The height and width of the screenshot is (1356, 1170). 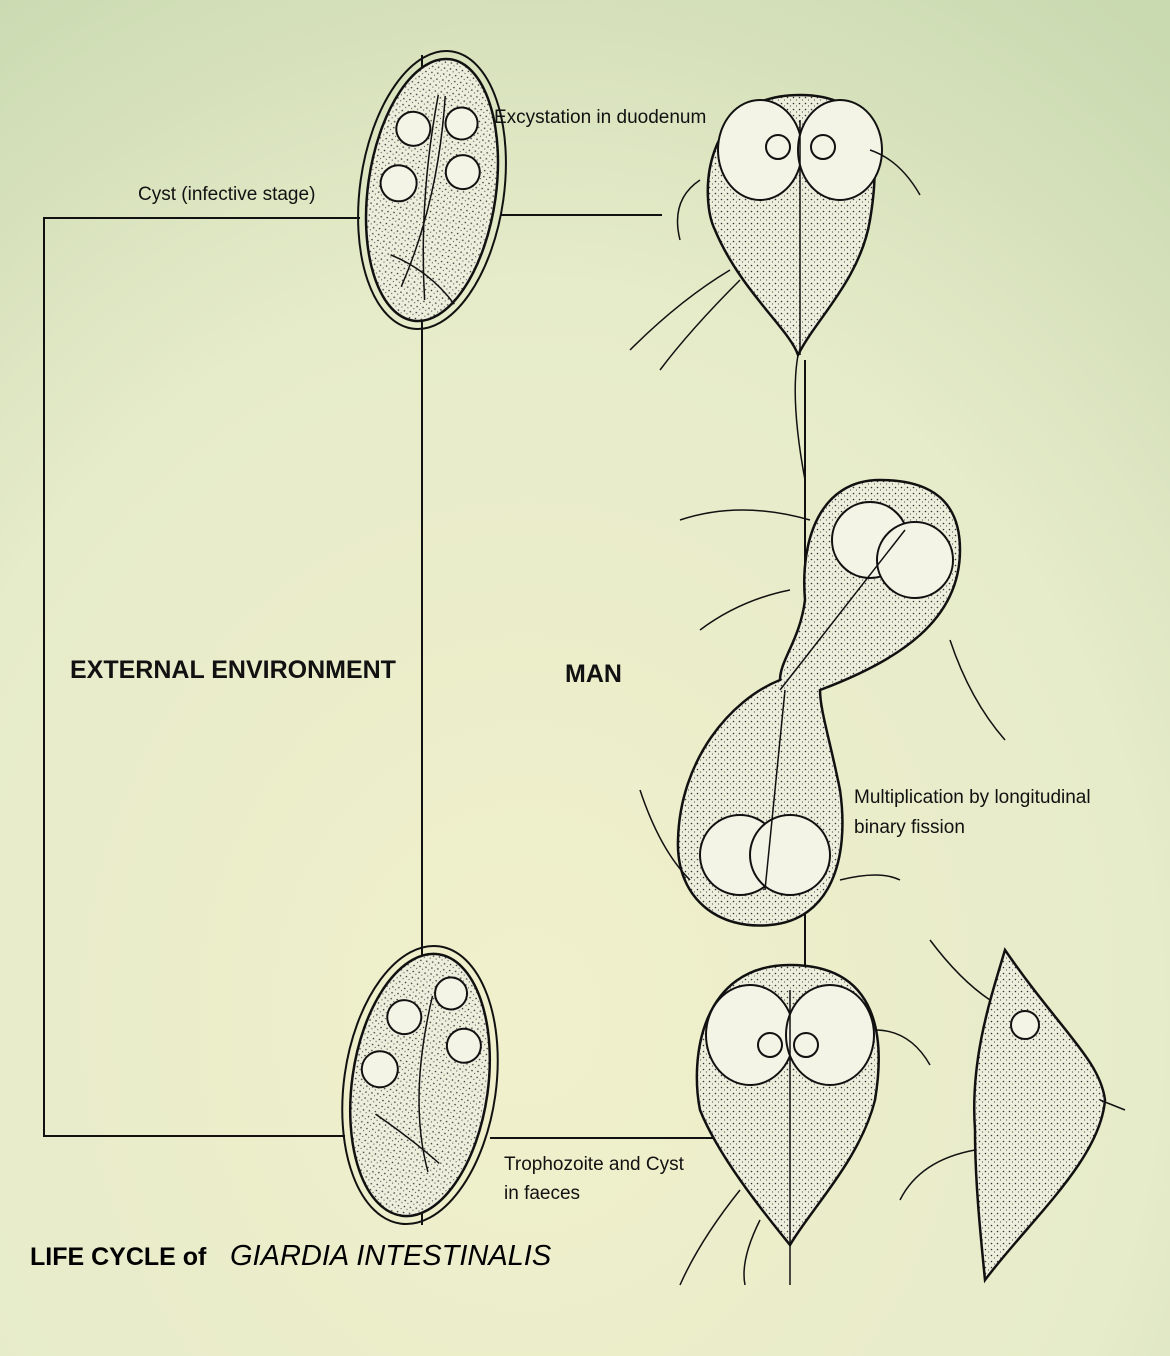 What do you see at coordinates (420, 1085) in the screenshot?
I see `cyst-bottom` at bounding box center [420, 1085].